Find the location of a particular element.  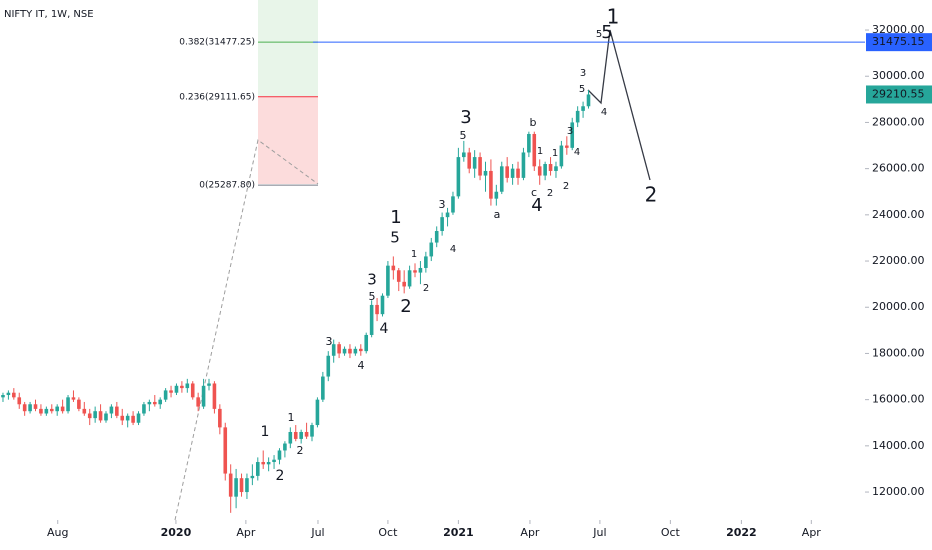

fib-label: 0.236(29111.65) is located at coordinates (217, 97).